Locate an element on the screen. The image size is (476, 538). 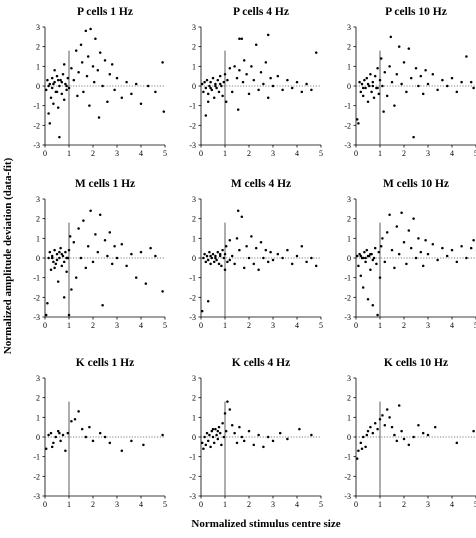
y-tick-label: -3 is located at coordinates (347, 145).